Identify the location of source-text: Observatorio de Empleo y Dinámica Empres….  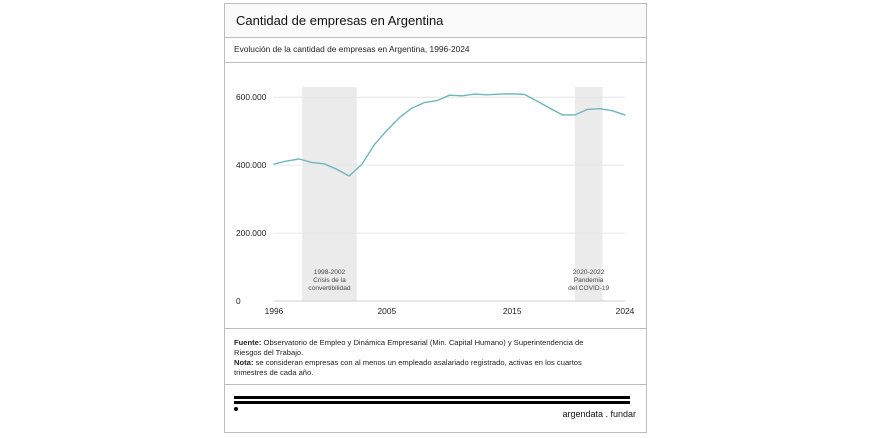
(409, 347).